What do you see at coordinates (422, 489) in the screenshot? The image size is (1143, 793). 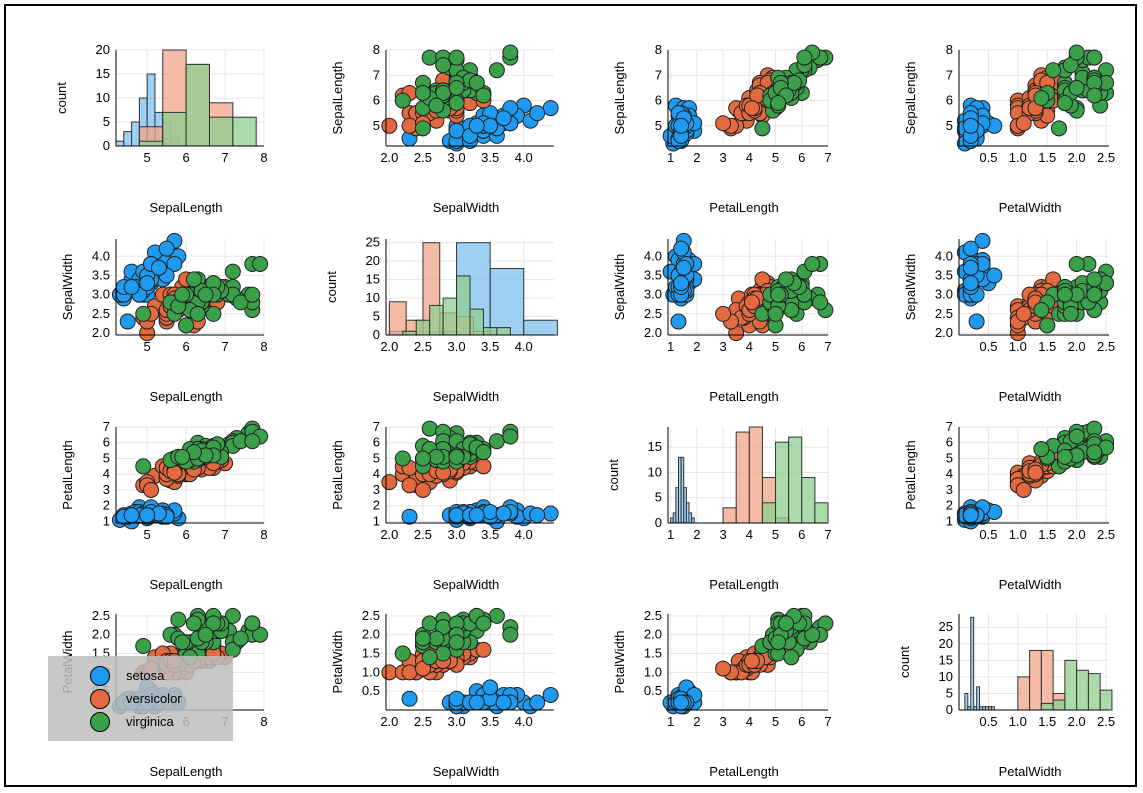 I see `panel-3-2-point-versicolor` at bounding box center [422, 489].